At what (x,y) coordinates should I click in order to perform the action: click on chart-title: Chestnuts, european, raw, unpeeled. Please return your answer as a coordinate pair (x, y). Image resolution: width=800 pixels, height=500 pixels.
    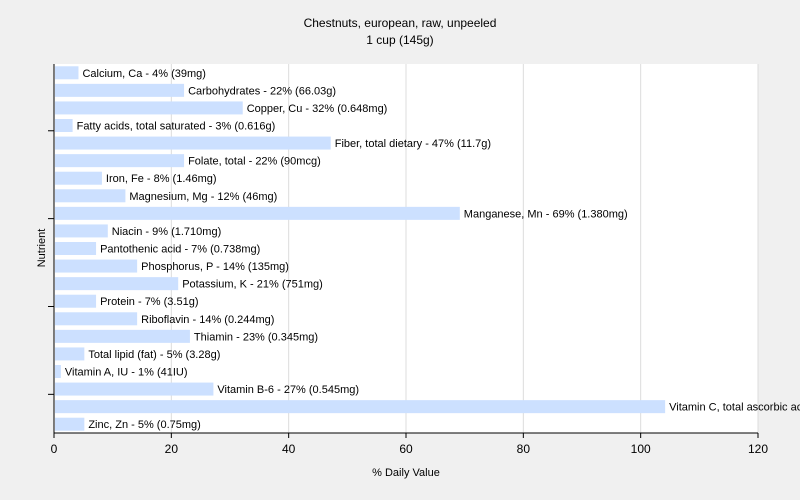
    Looking at the image, I should click on (400, 23).